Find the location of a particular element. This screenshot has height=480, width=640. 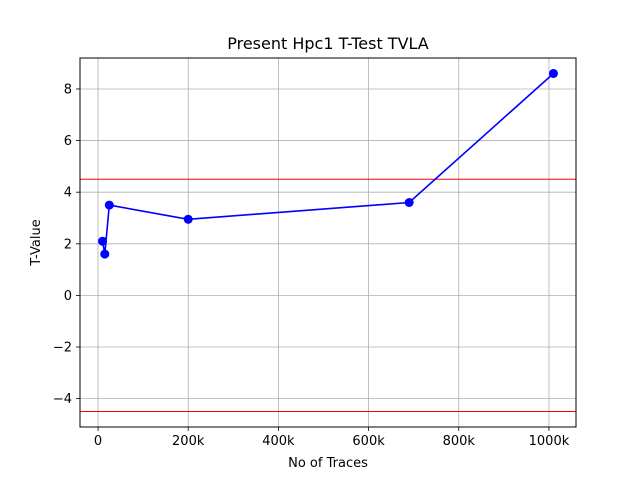

y-tick-label: 6 is located at coordinates (68, 141).